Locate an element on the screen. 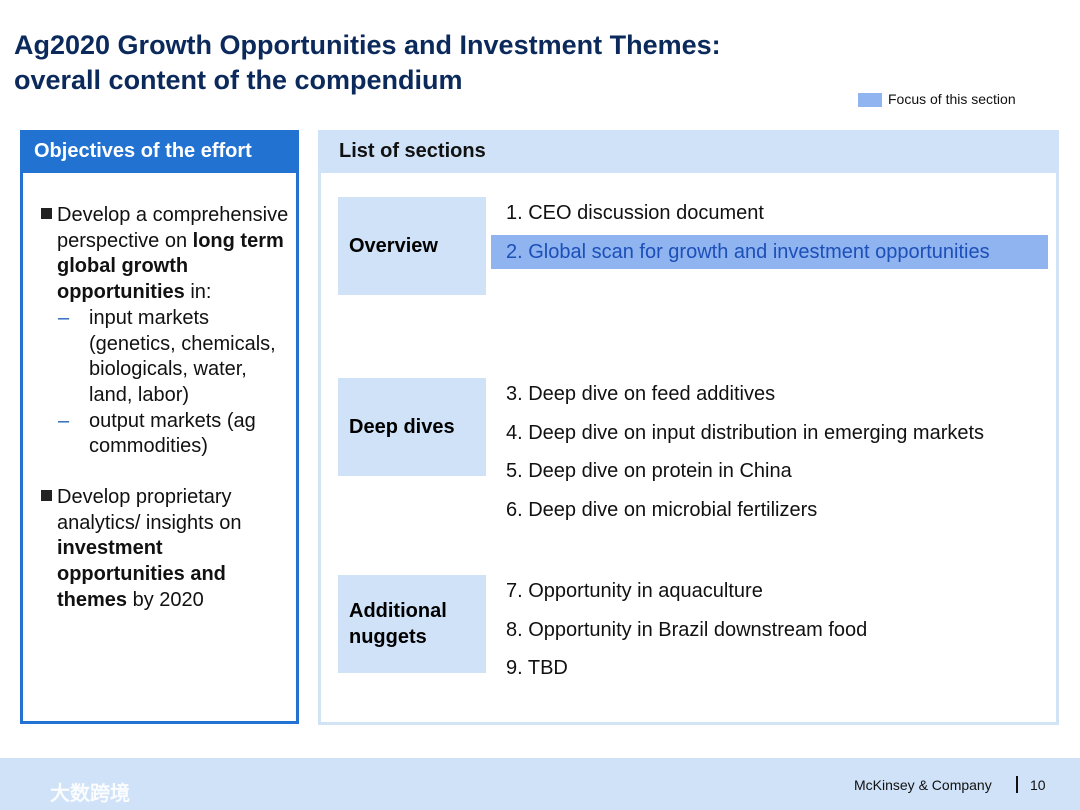  footer-company: McKinsey & Company is located at coordinates (923, 785).